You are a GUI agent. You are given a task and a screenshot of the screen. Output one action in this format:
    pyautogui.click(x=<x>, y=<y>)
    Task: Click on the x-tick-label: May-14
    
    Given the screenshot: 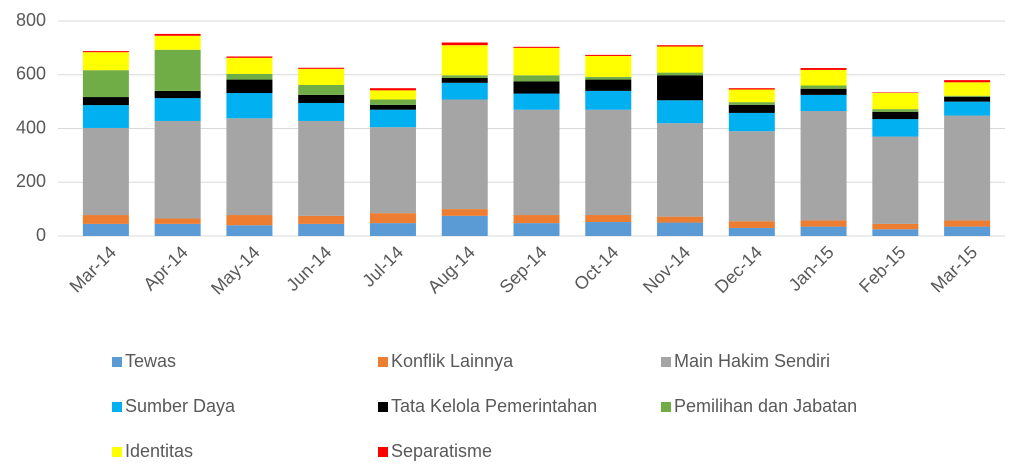 What is the action you would take?
    pyautogui.click(x=235, y=270)
    